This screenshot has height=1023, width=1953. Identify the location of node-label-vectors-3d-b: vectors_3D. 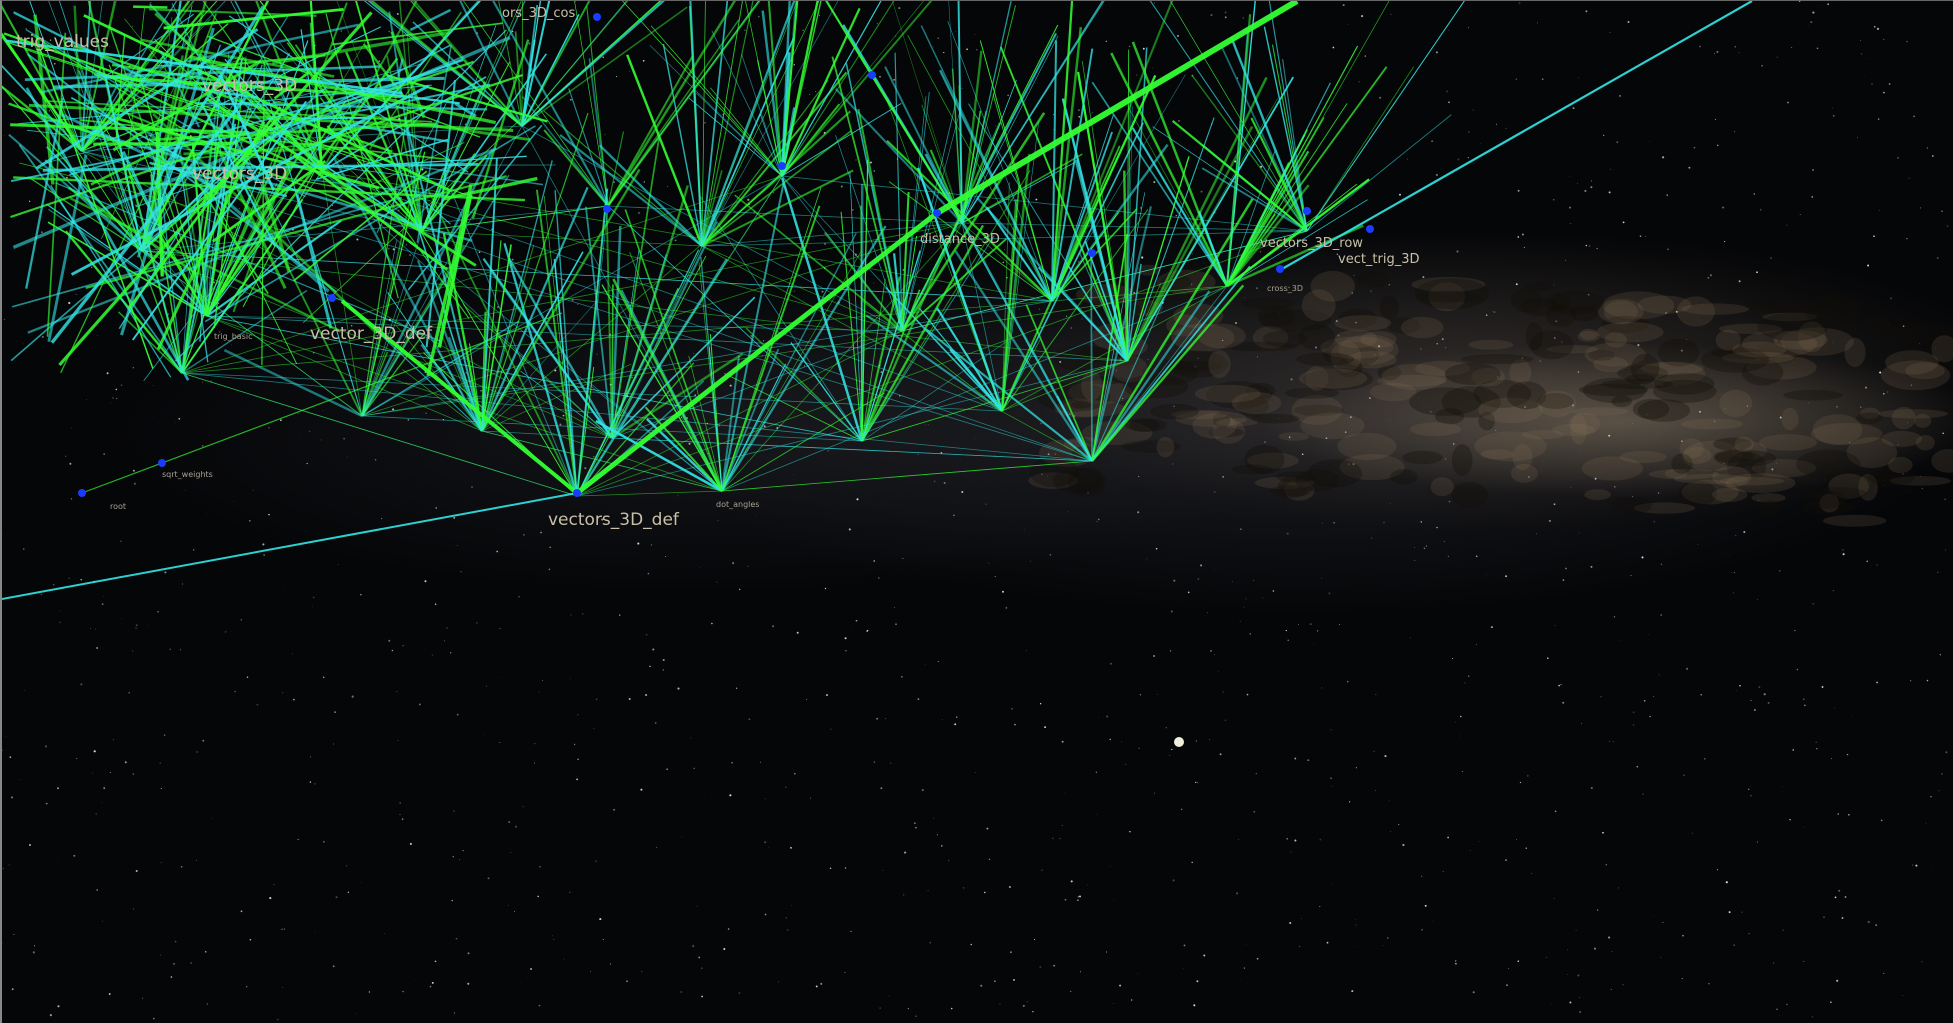
(249, 86).